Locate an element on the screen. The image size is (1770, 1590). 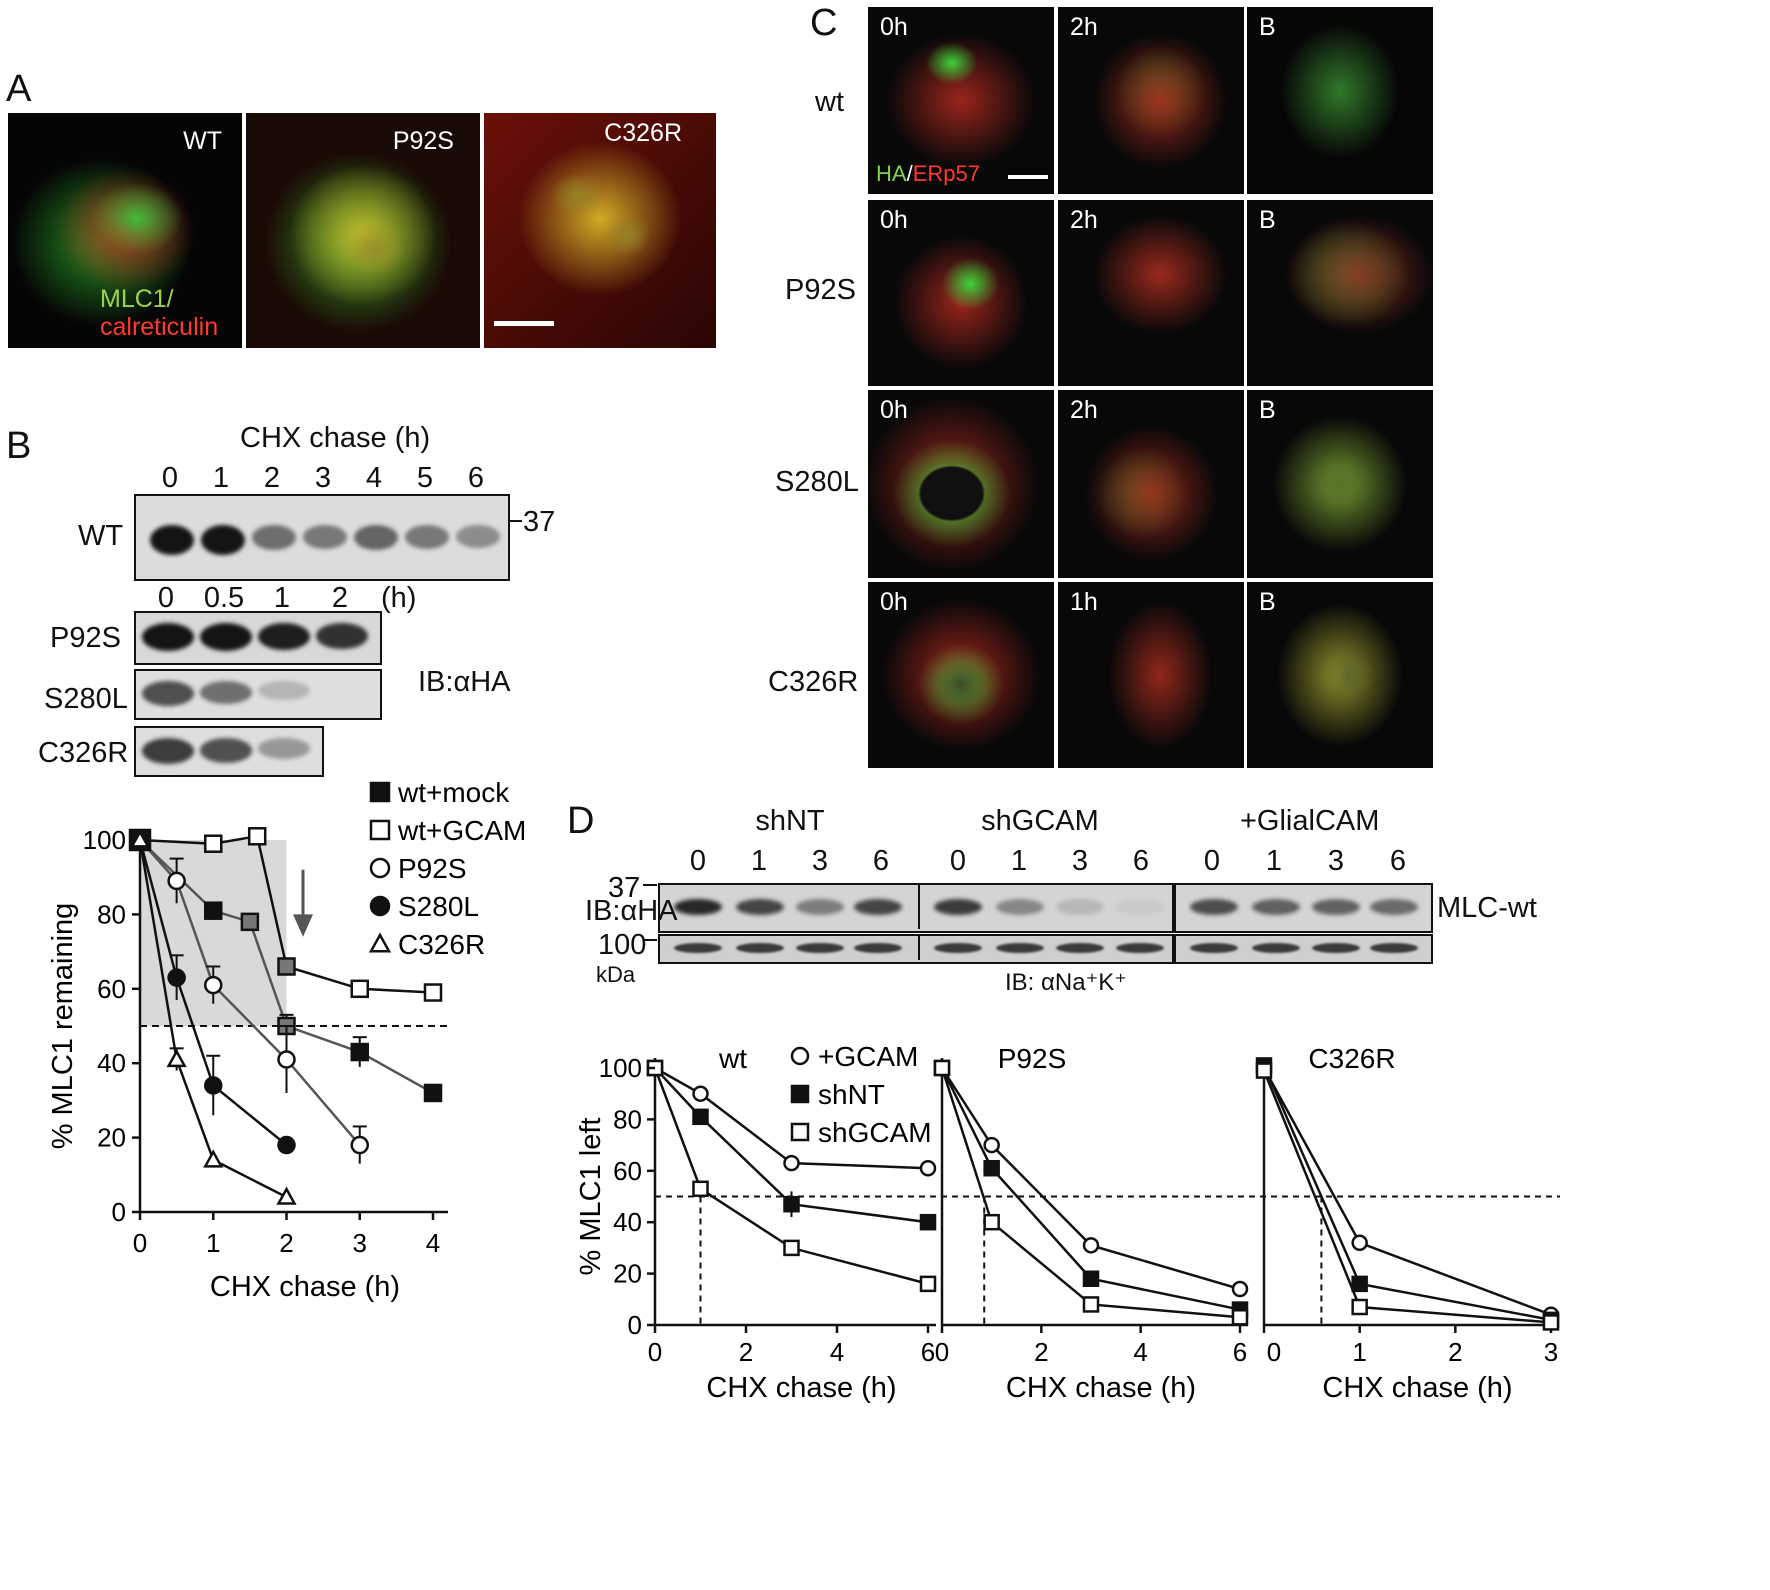
stain-label-mlc1: MLC1/ is located at coordinates (137, 299).